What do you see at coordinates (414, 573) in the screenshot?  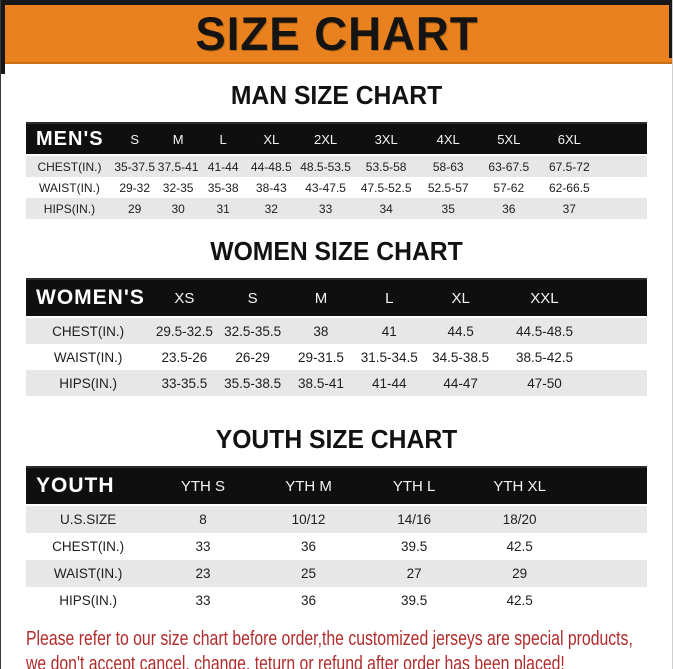 I see `size-value-cell: 27` at bounding box center [414, 573].